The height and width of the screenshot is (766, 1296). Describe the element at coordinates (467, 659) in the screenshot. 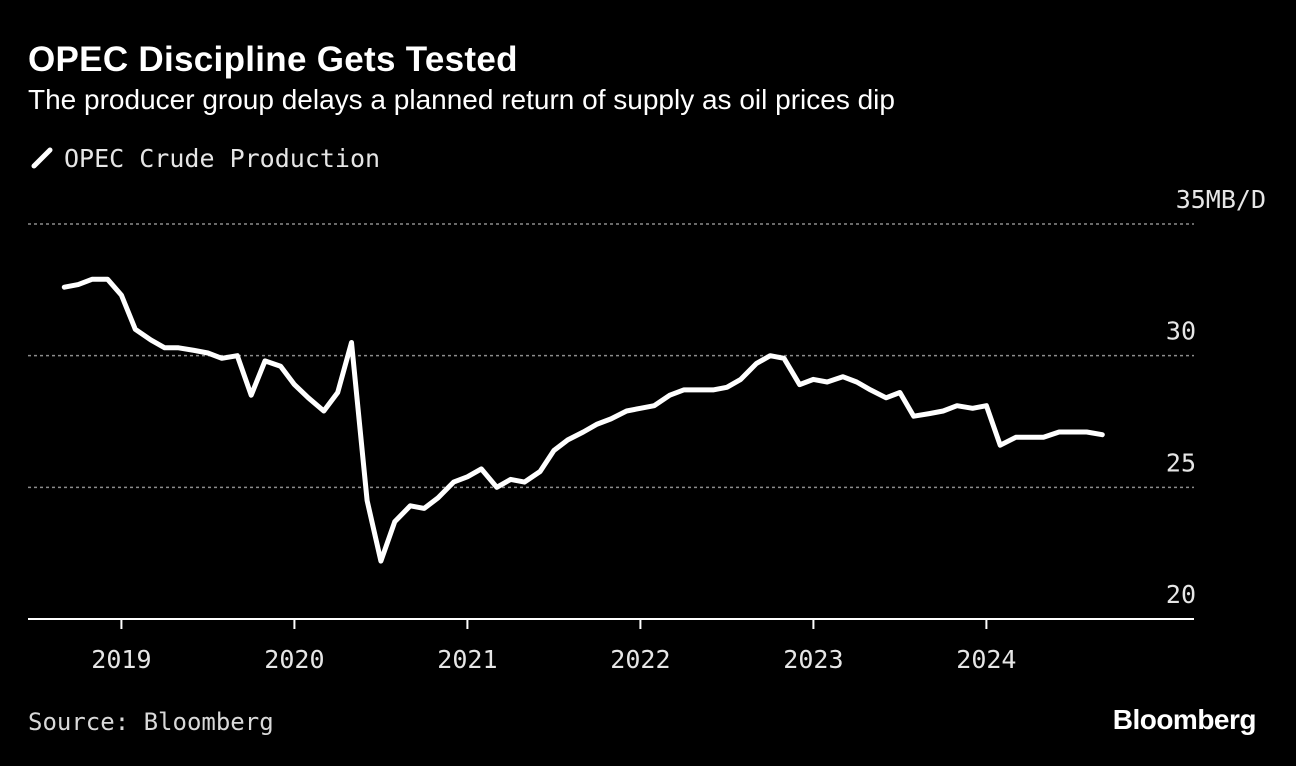

I see `x-tick-label-2021: 2021` at that location.